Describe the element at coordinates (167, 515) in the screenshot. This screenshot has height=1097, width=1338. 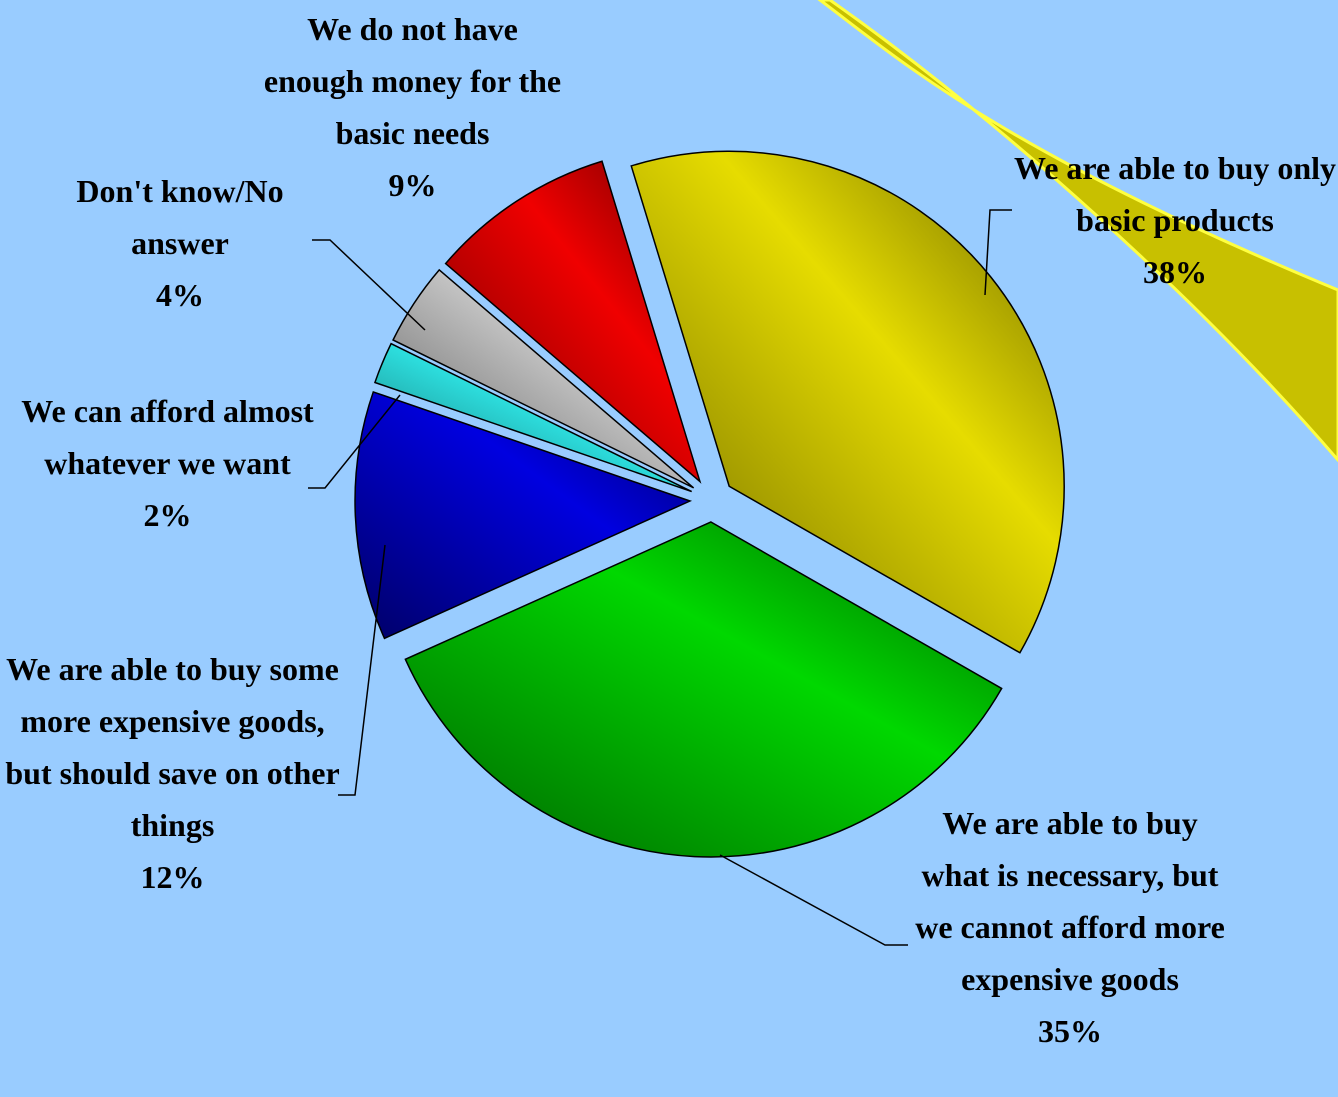
I see `value-label: 2%` at that location.